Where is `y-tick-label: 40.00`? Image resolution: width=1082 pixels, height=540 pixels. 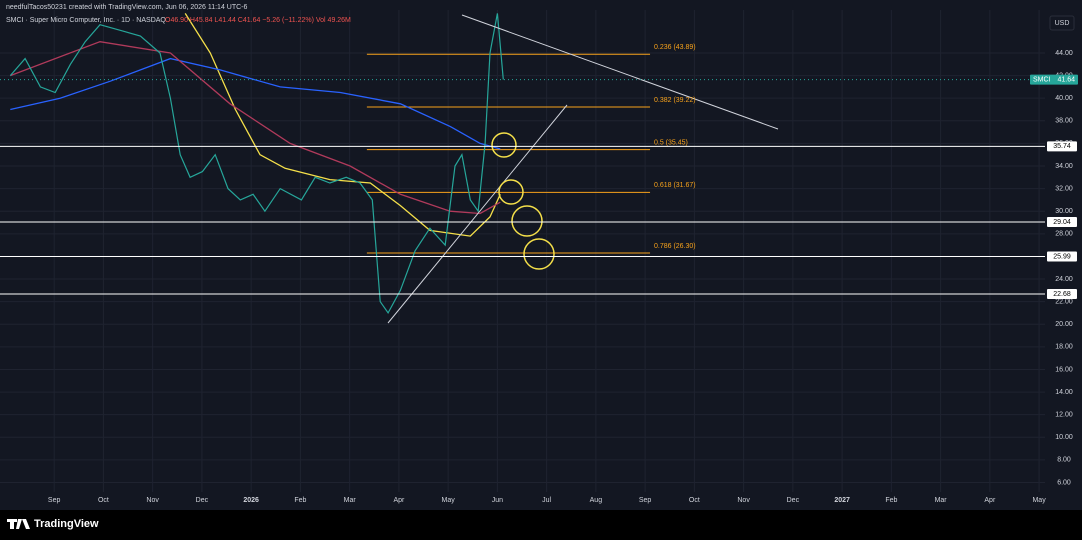 y-tick-label: 40.00 is located at coordinates (1064, 98).